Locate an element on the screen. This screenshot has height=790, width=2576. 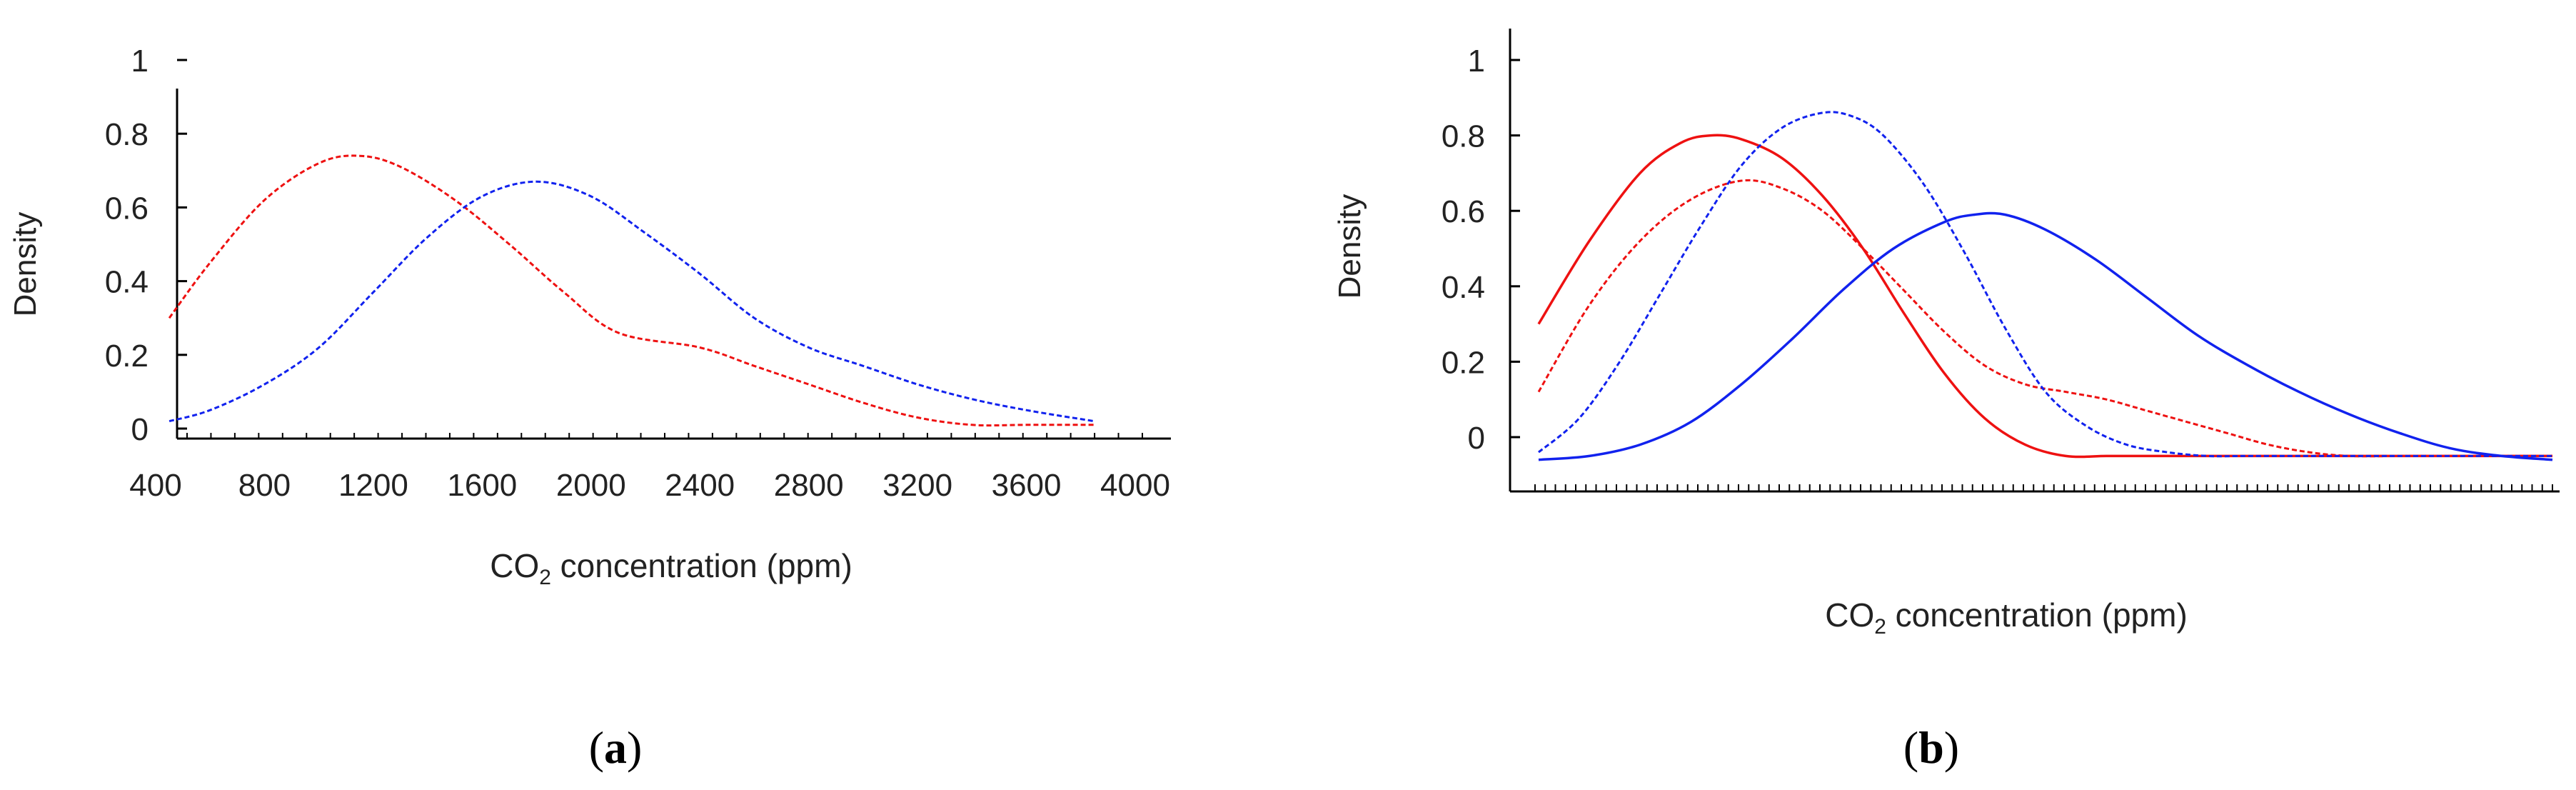
a-y-tick-label: 0 is located at coordinates (140, 429).